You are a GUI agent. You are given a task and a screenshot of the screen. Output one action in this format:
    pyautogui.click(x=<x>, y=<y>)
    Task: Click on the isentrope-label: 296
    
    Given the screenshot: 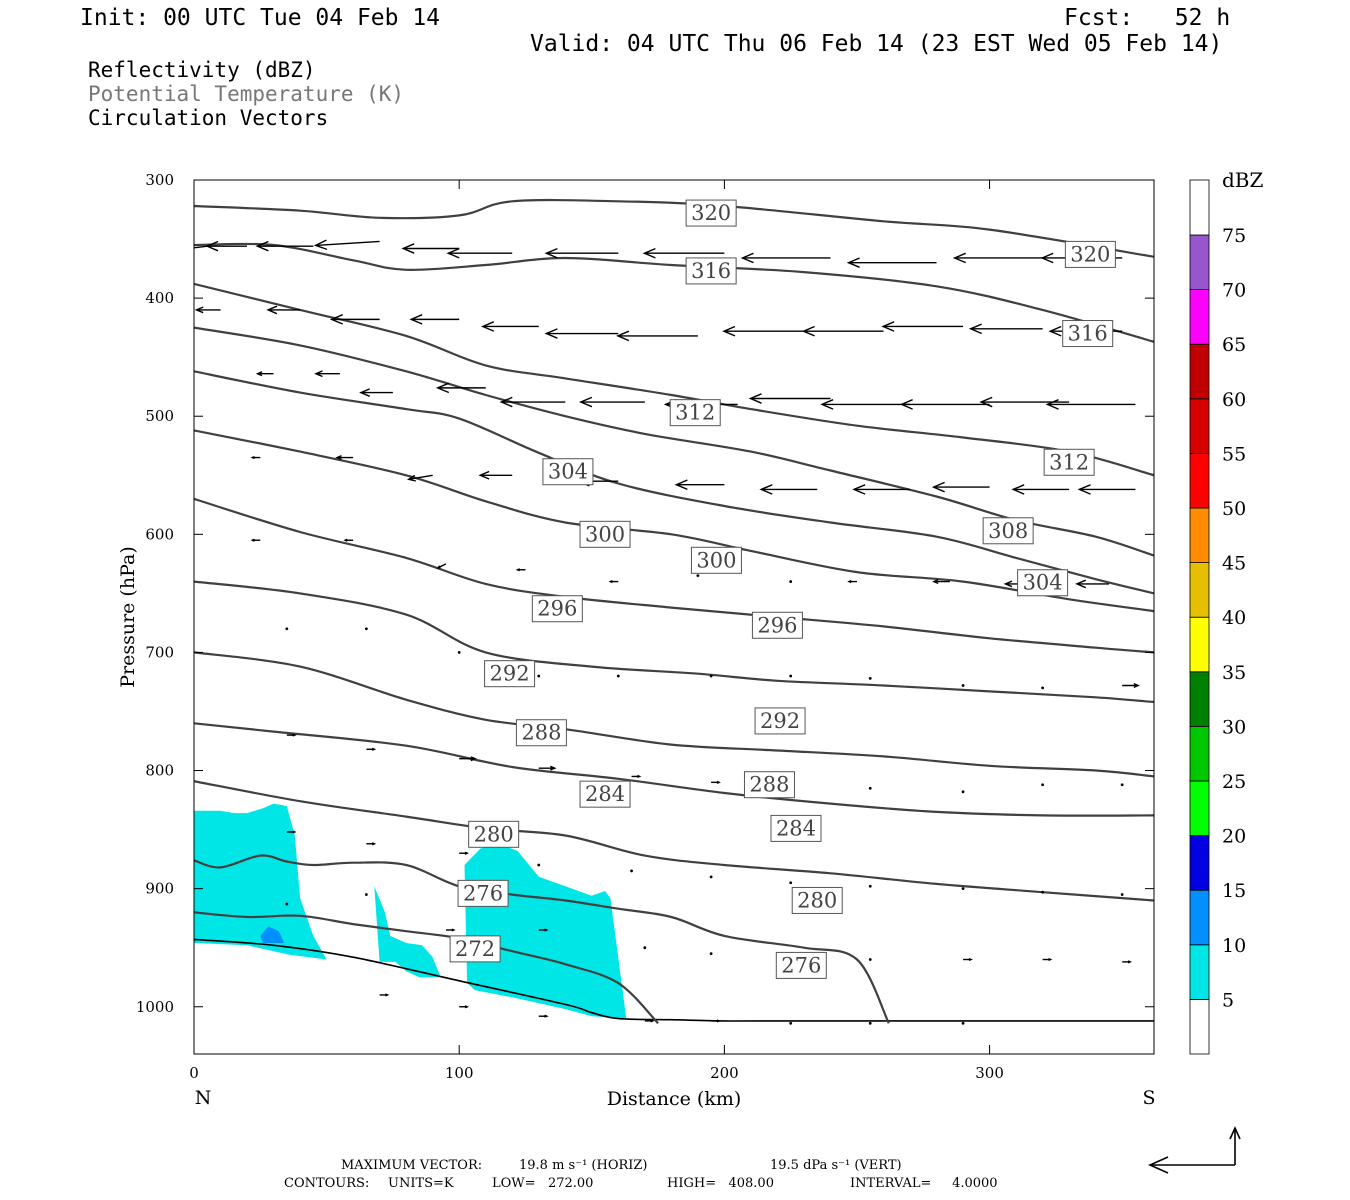 What is the action you would take?
    pyautogui.click(x=557, y=609)
    